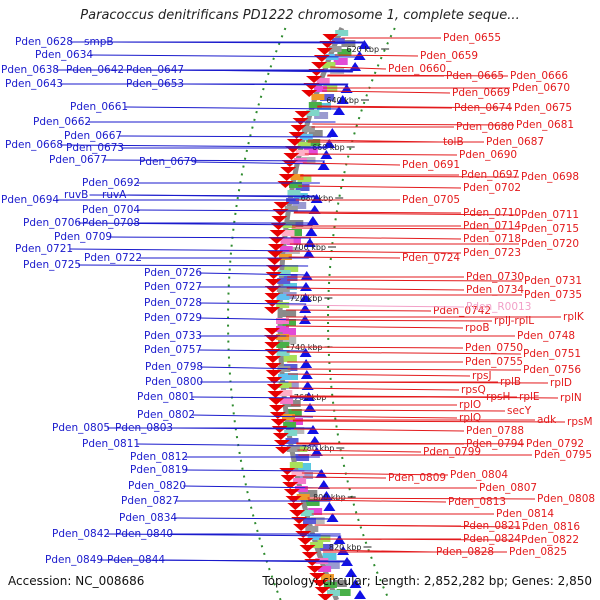 Image resolution: width=600 pixels, height=600 pixels. What do you see at coordinates (510, 382) in the screenshot?
I see `gene-label: rplB` at bounding box center [510, 382].